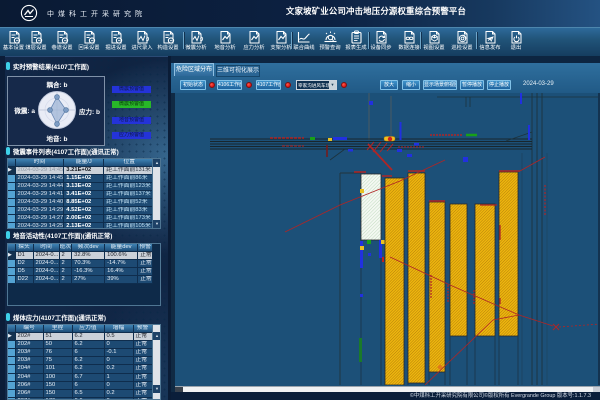 This screenshot has height=400, width=600. Describe the element at coordinates (89, 111) in the screenshot. I see `svg-text: 应力: b` at that location.